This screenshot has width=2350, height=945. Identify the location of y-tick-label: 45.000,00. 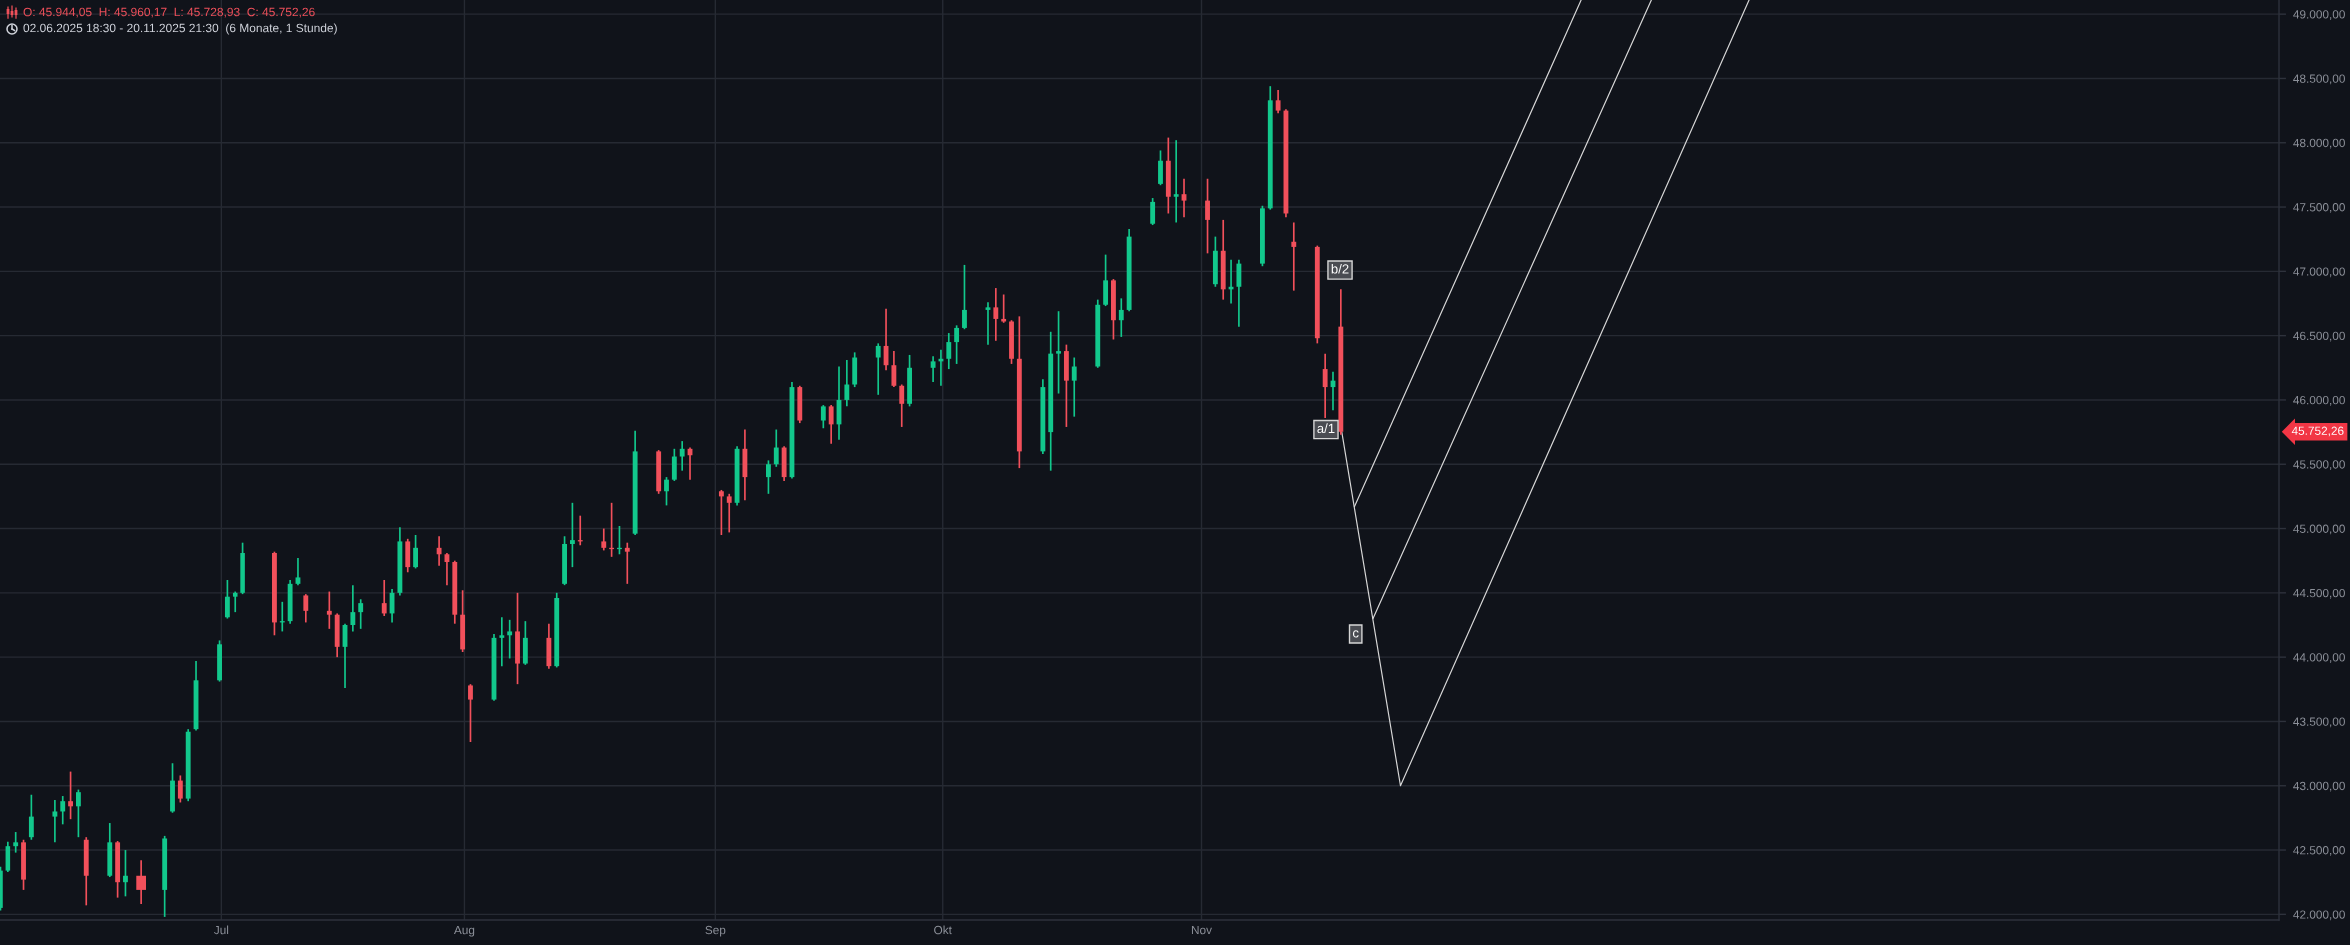
(2319, 529).